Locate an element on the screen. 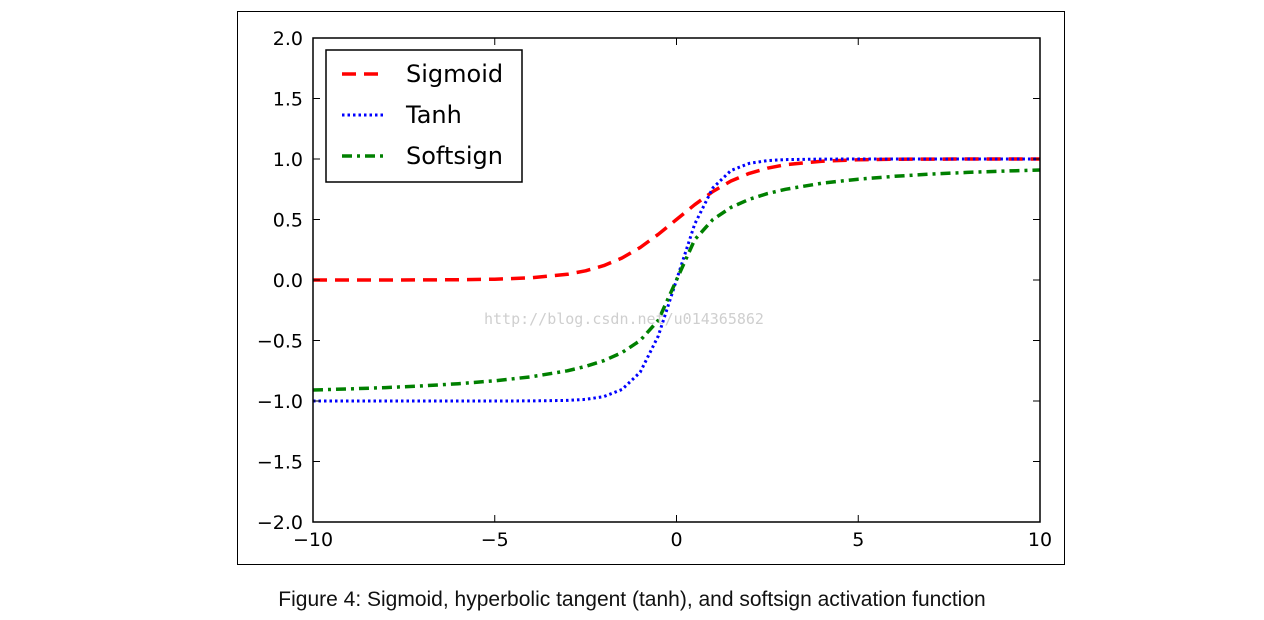 The width and height of the screenshot is (1264, 620). y-tick-label: 0.0 is located at coordinates (288, 281).